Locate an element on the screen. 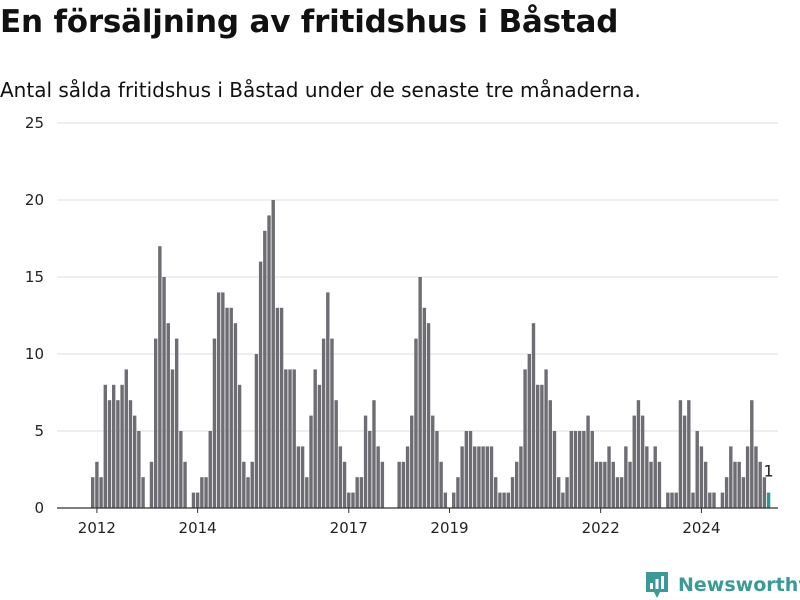  y-tick-label: 20 is located at coordinates (34, 200).